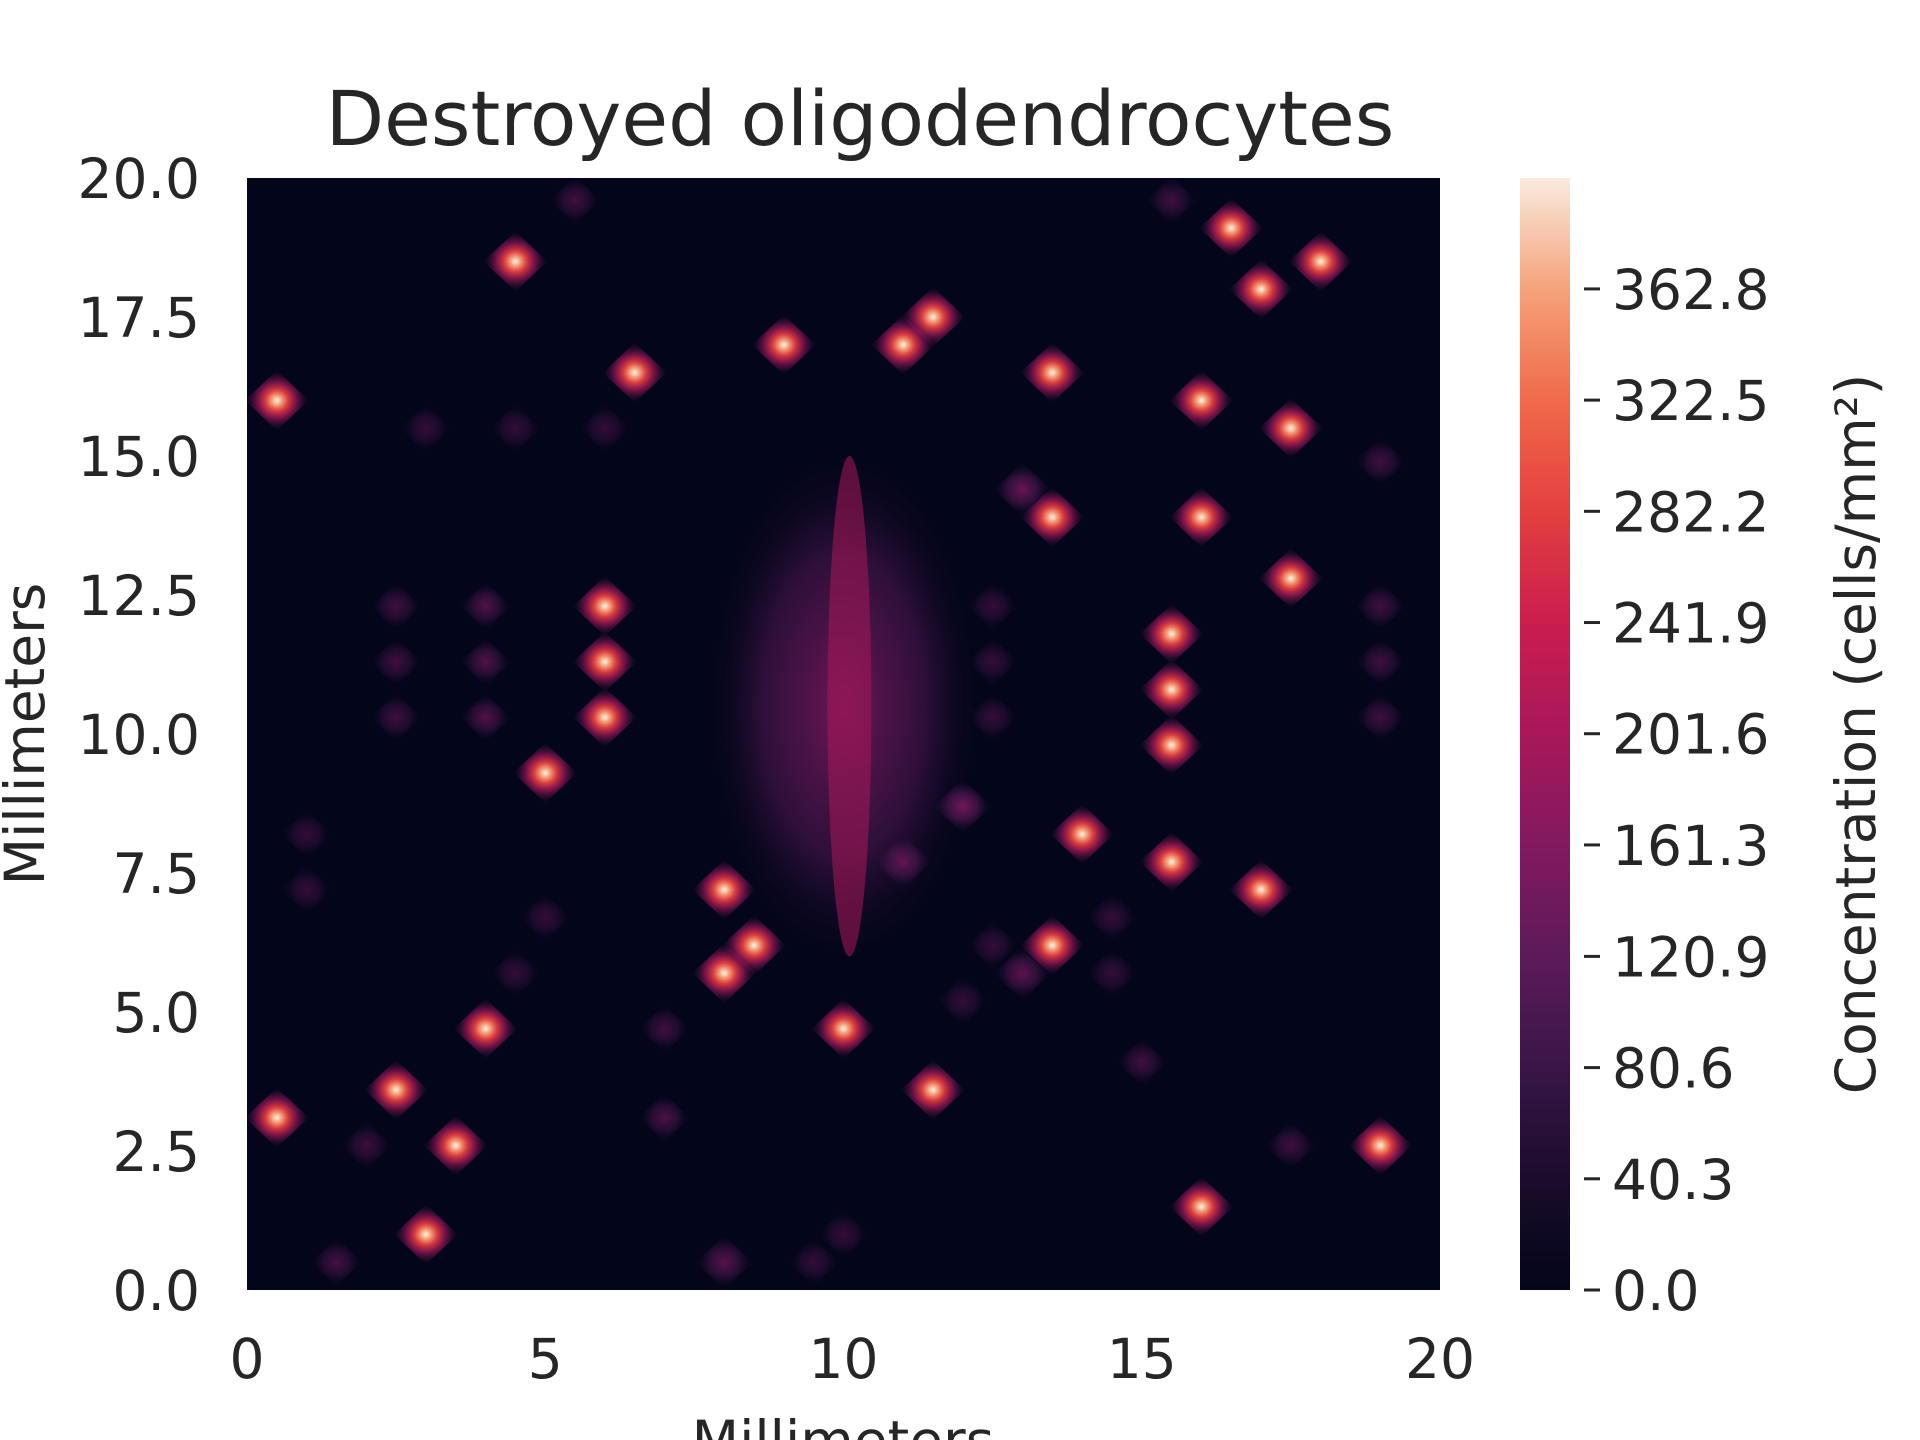 The image size is (1920, 1440). I want to click on colorbar-tick-label-6: 241.9, so click(1690, 624).